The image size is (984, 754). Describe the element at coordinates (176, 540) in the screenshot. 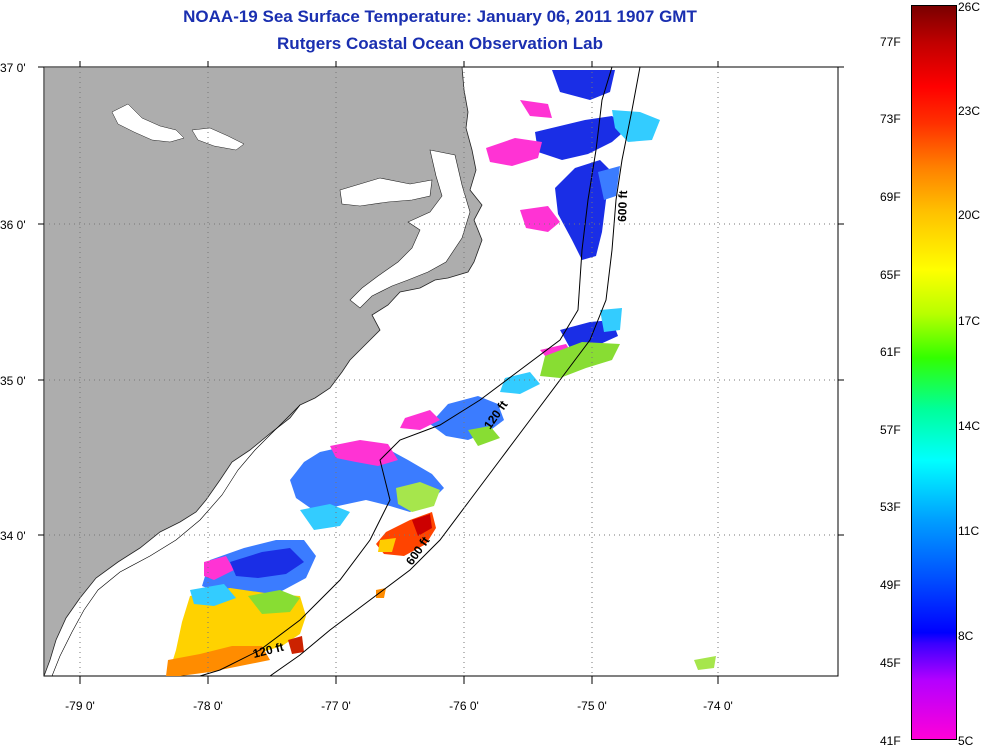

I see `coastal-shelf-line` at that location.